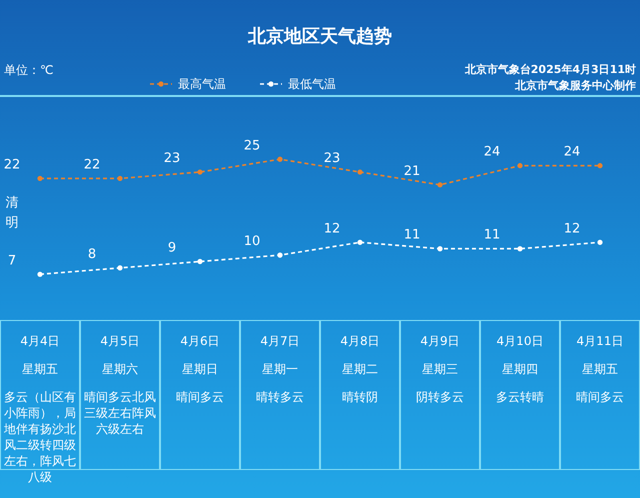 The width and height of the screenshot is (640, 498). I want to click on data-label: 21, so click(412, 171).